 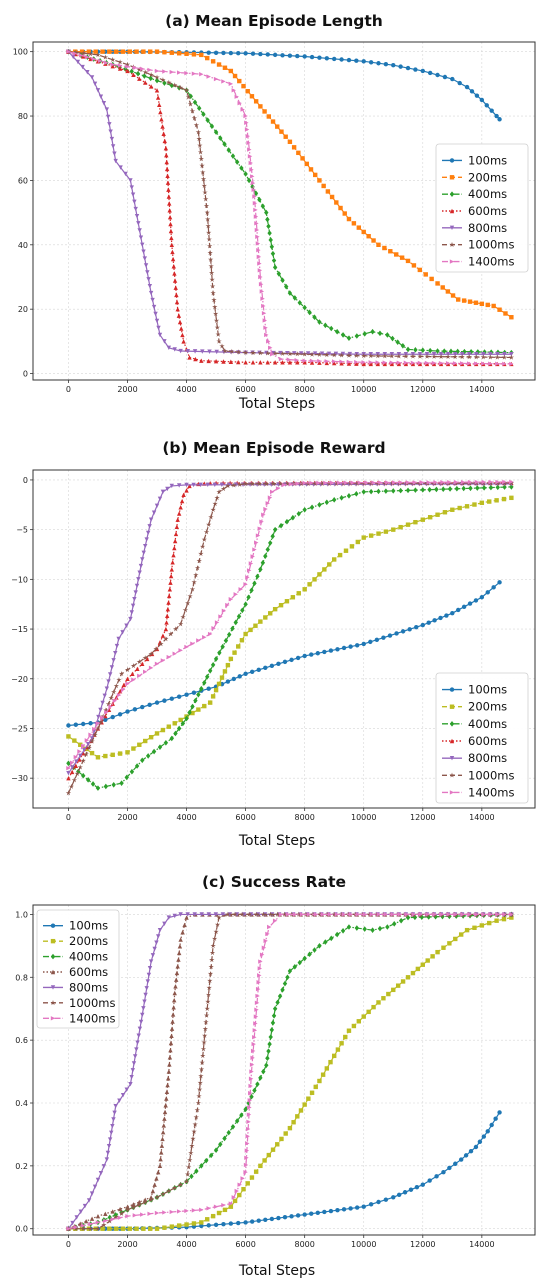 What do you see at coordinates (19, 579) in the screenshot?
I see `y-tick-label: −10` at bounding box center [19, 579].